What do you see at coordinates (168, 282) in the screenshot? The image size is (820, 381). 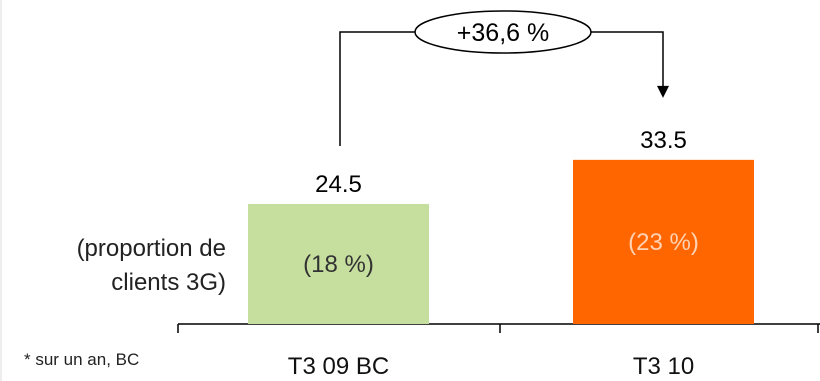 I see `side-label-line2: clients 3G)` at bounding box center [168, 282].